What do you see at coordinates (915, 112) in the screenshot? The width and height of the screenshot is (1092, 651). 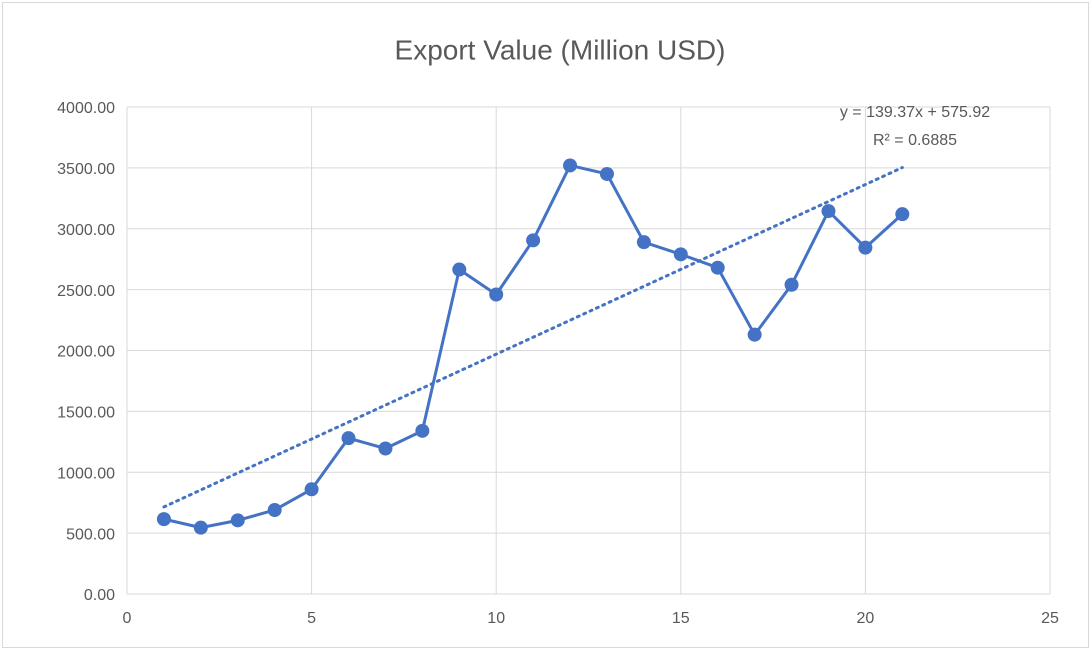 I see `trendline-equation: y = 139.37x + 575.92` at bounding box center [915, 112].